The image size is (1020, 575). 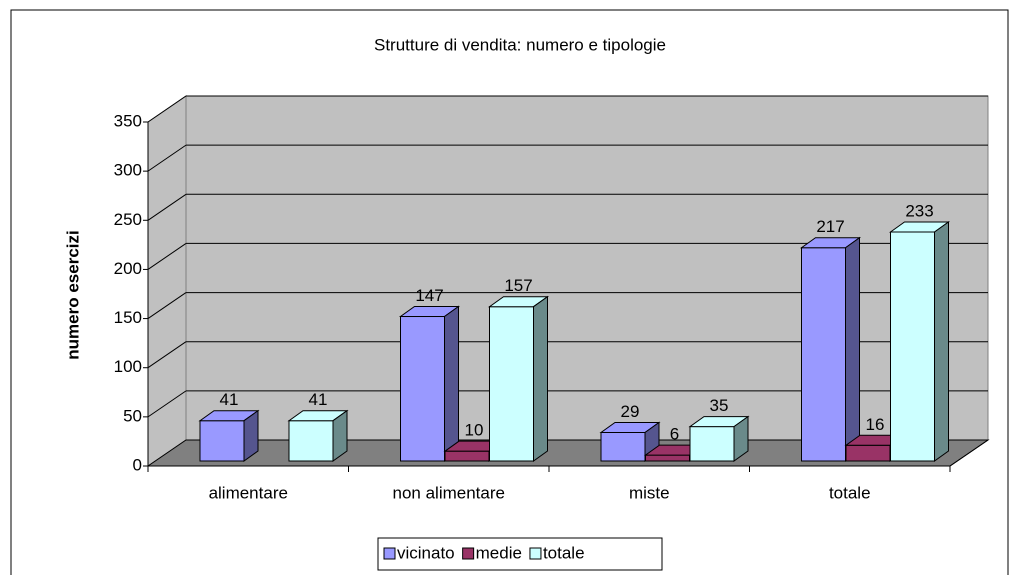 What do you see at coordinates (875, 424) in the screenshot?
I see `data-label: 16` at bounding box center [875, 424].